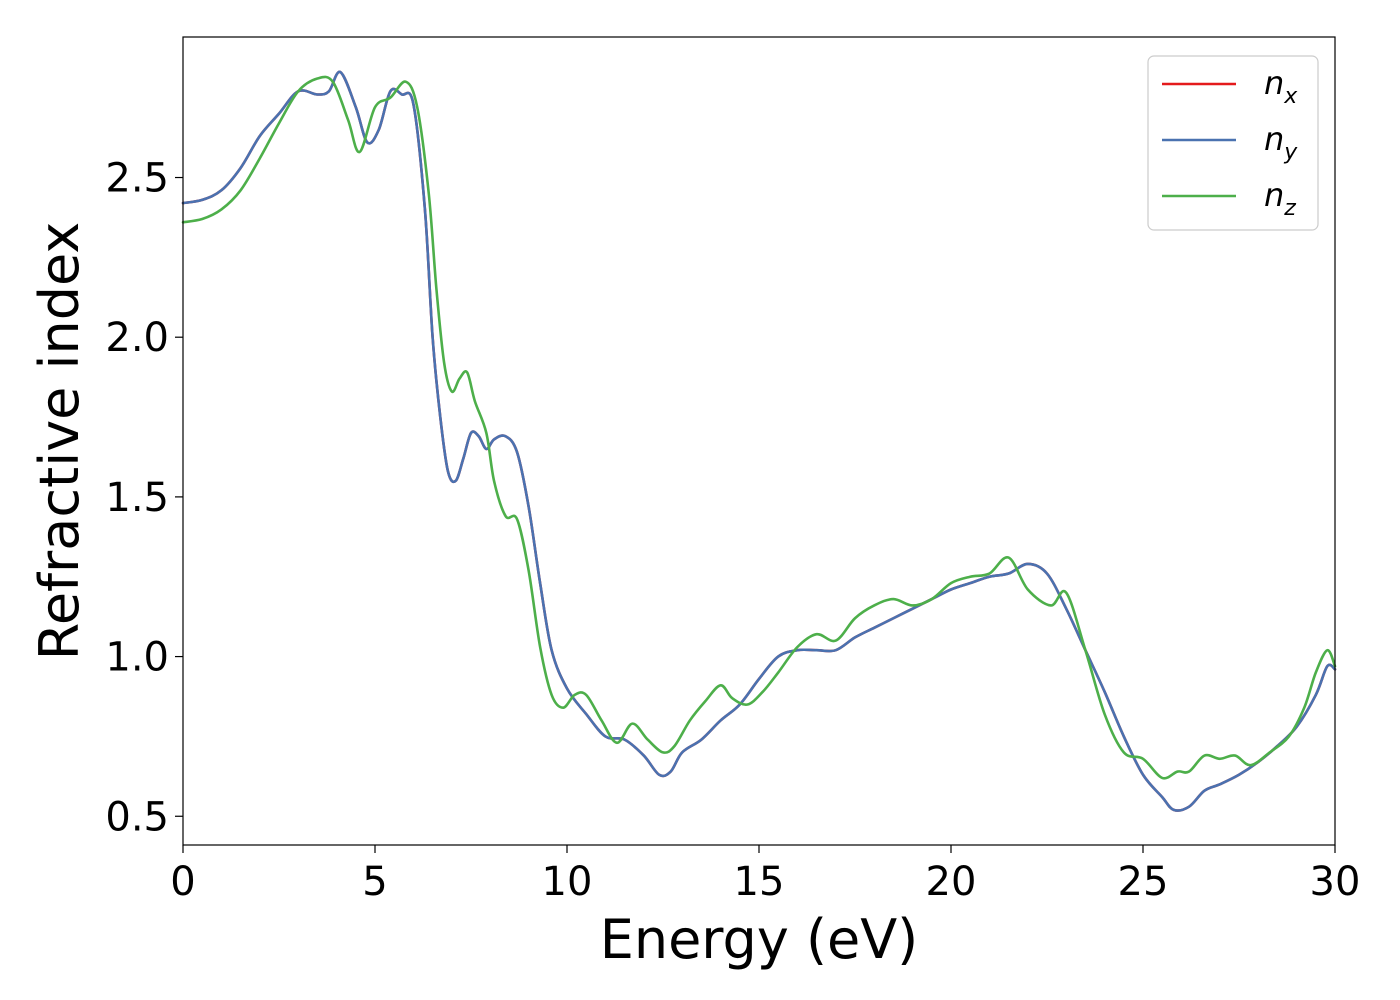 This screenshot has height=1000, width=1400. I want to click on x-tick-label: 30, so click(1335, 882).